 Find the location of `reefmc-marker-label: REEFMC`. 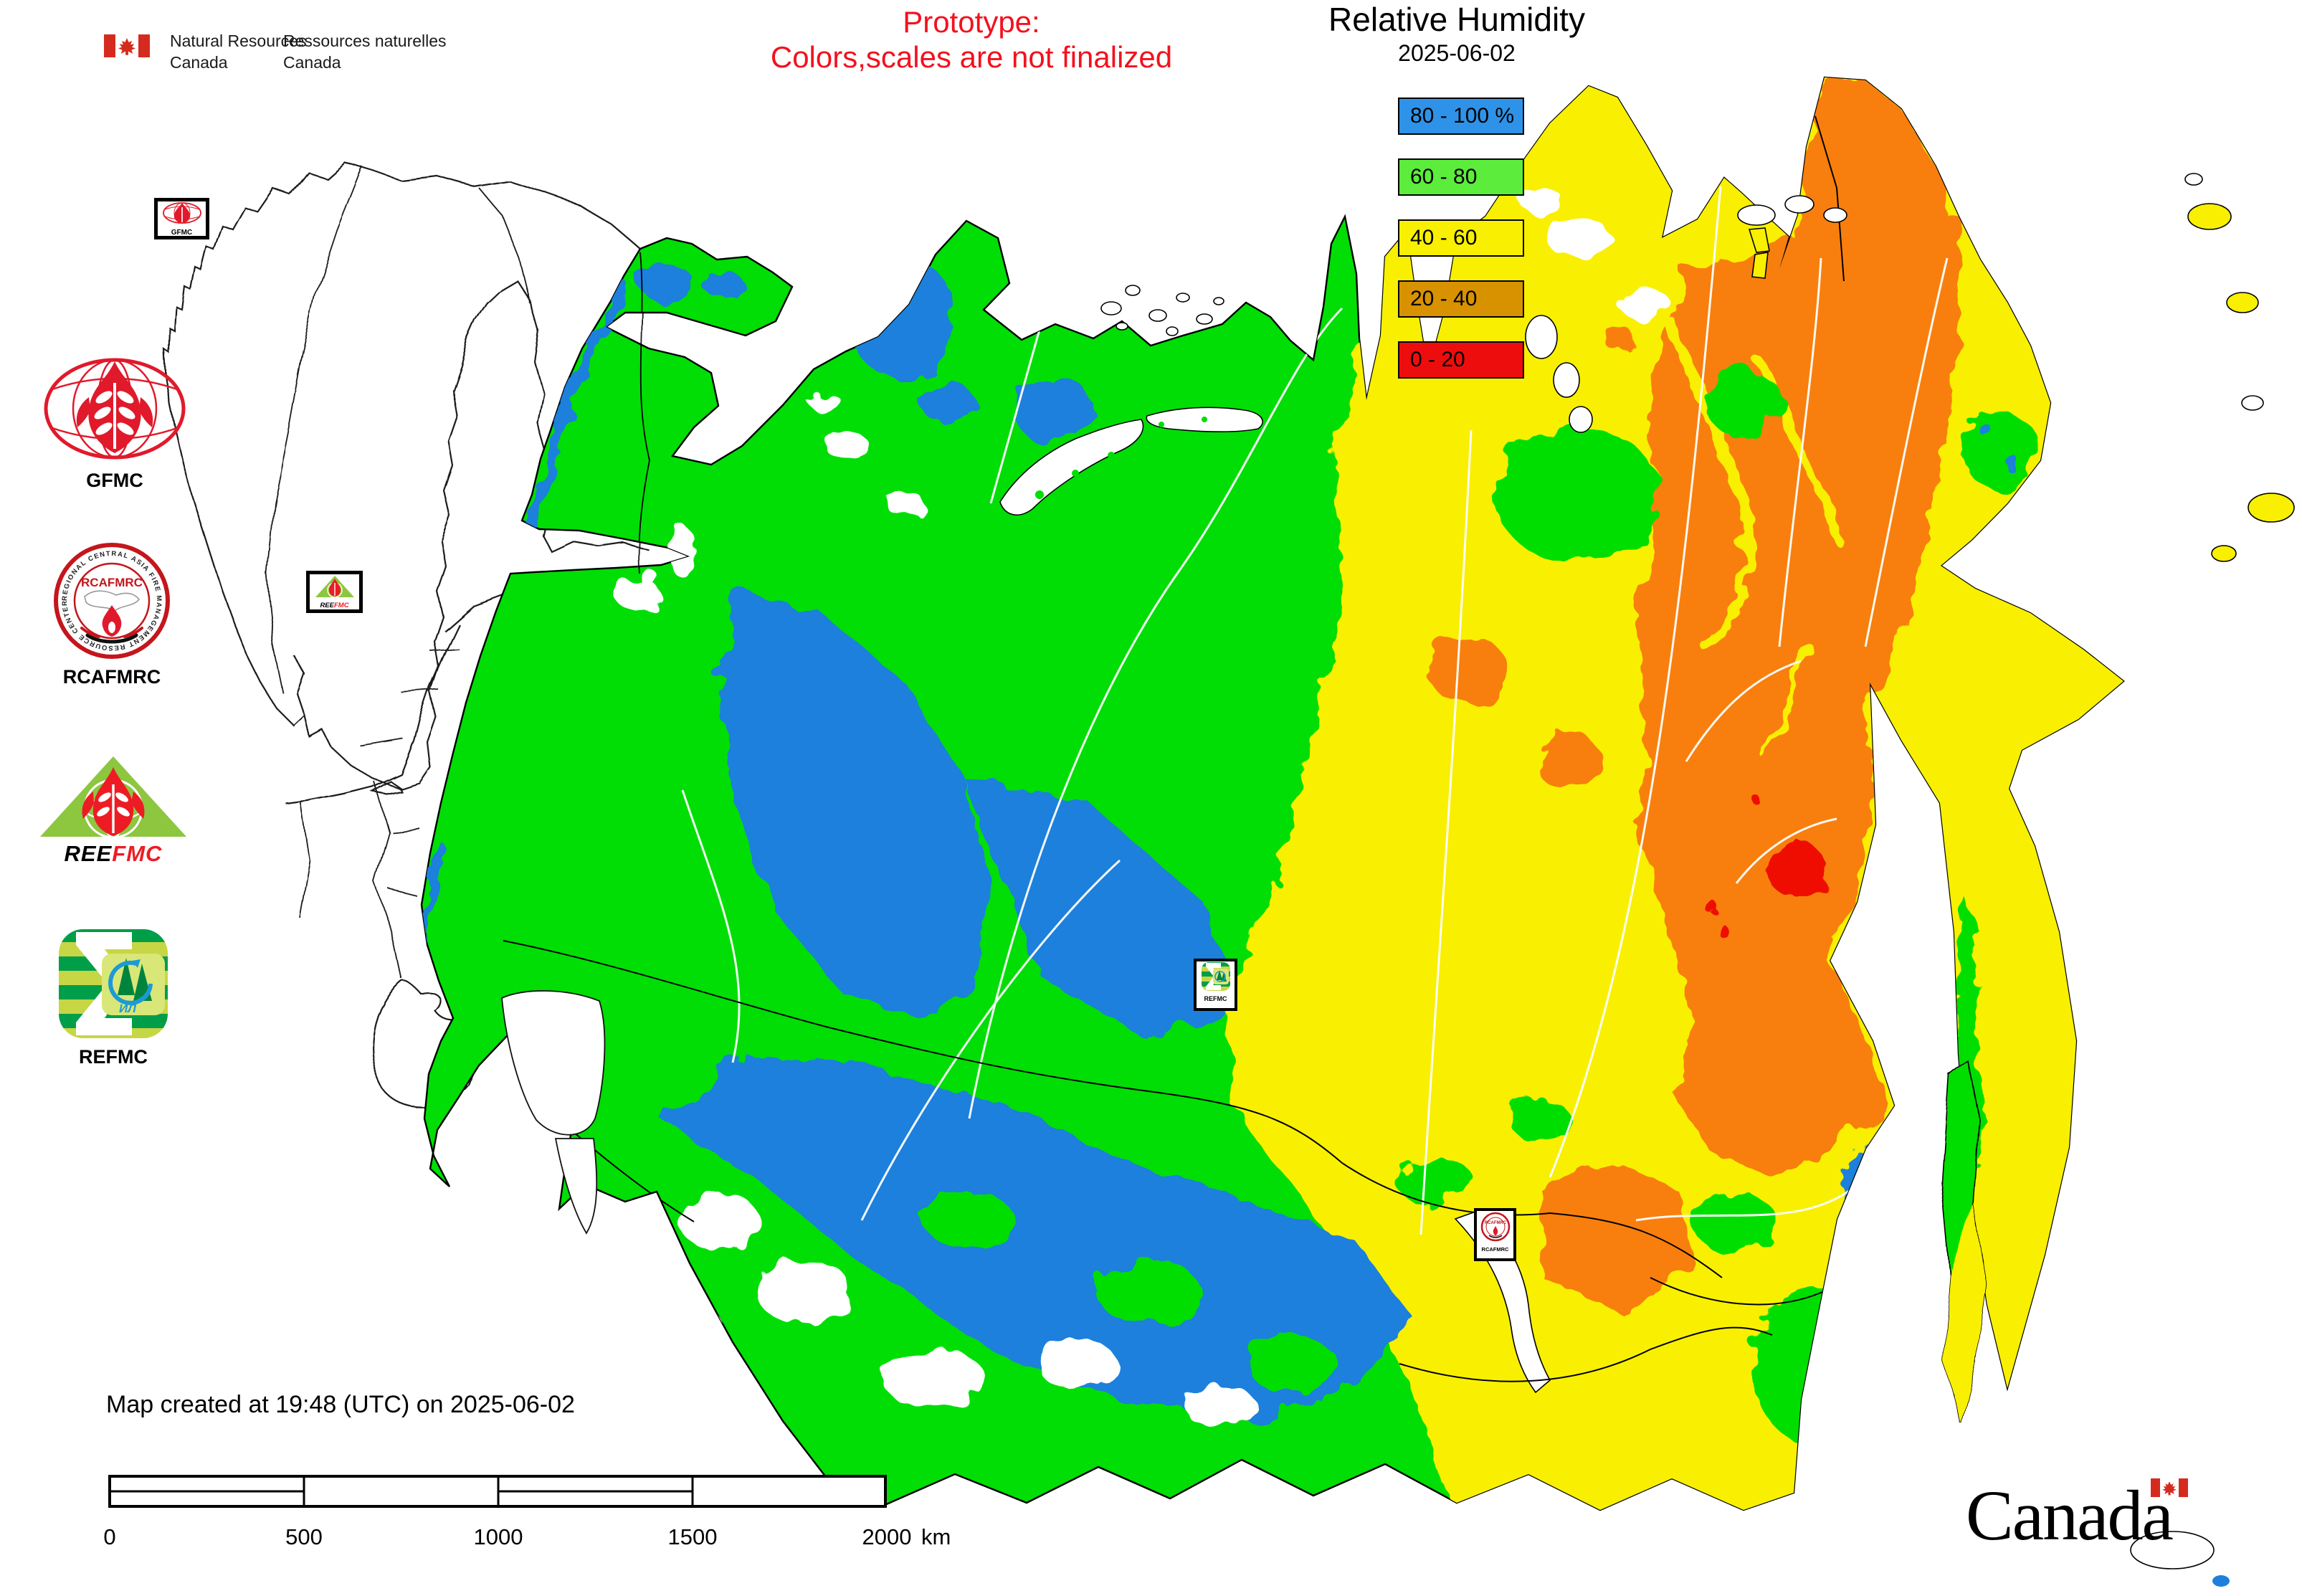

reefmc-marker-label: REEFMC is located at coordinates (334, 605).